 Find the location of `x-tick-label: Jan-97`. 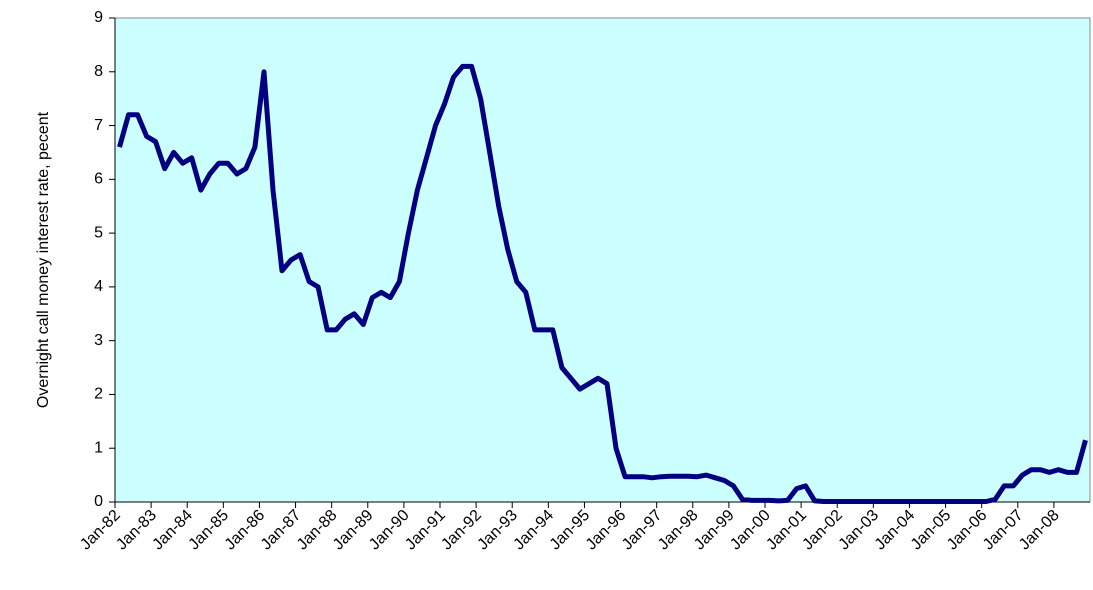

x-tick-label: Jan-97 is located at coordinates (642, 530).